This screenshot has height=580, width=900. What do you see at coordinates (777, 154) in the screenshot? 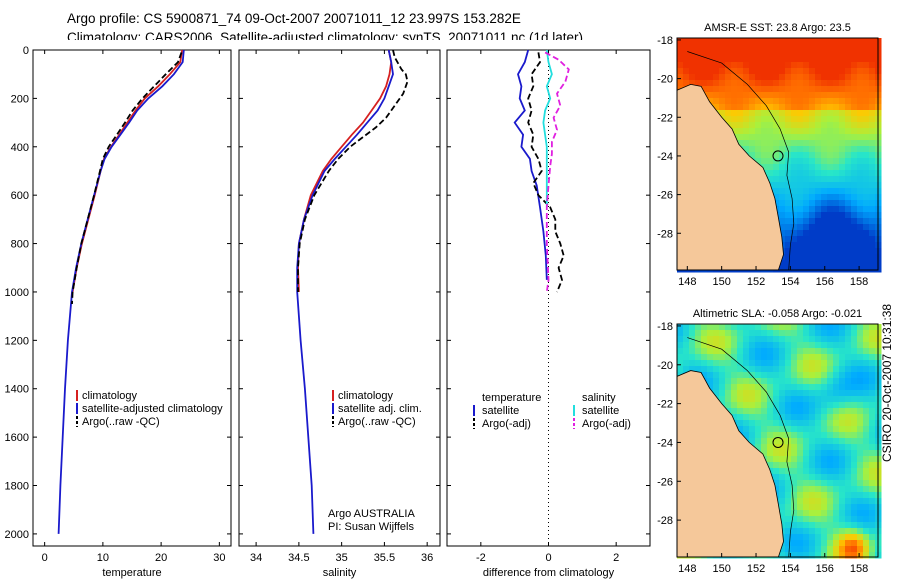
I see `map-frame` at bounding box center [777, 154].